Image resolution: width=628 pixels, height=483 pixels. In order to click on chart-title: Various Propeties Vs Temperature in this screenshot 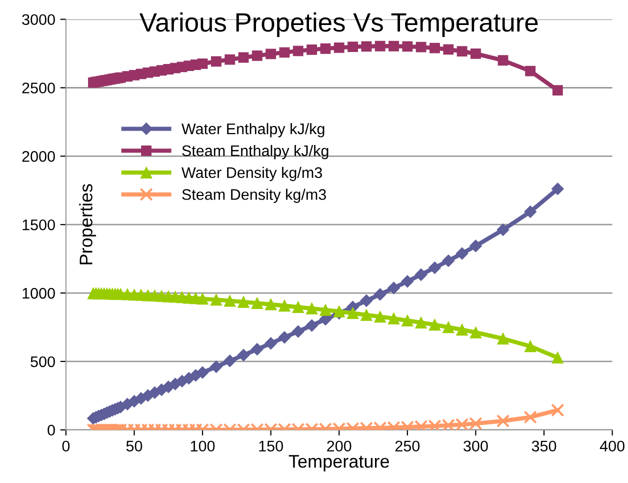, I will do `click(339, 24)`.